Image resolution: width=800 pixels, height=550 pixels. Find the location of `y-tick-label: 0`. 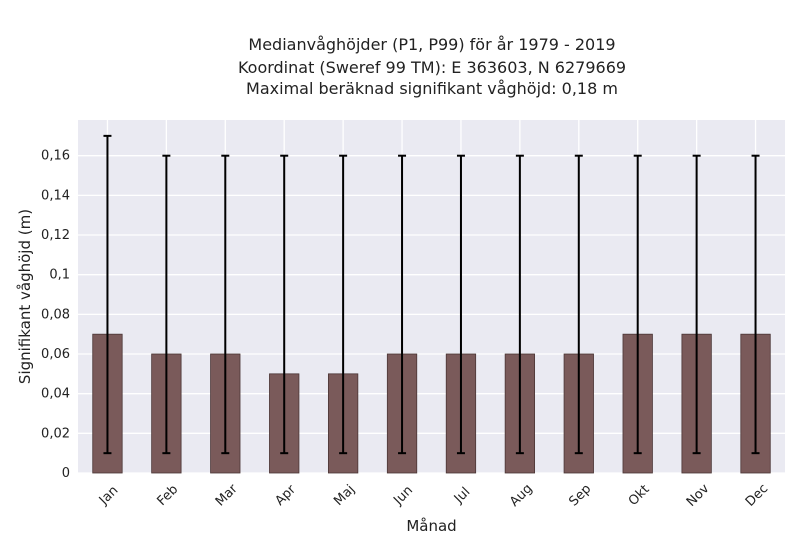

y-tick-label: 0 is located at coordinates (66, 473).